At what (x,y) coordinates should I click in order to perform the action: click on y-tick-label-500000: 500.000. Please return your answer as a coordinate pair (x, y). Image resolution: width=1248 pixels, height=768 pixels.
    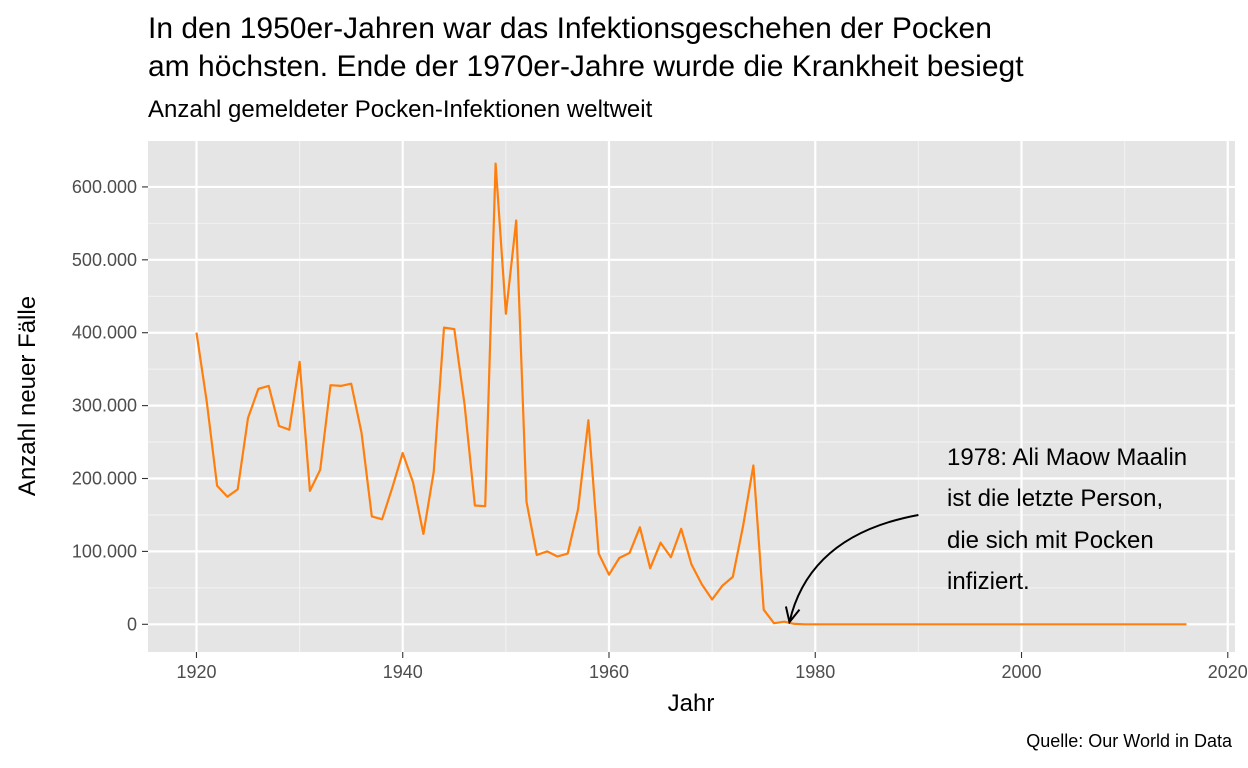
    Looking at the image, I should click on (104, 260).